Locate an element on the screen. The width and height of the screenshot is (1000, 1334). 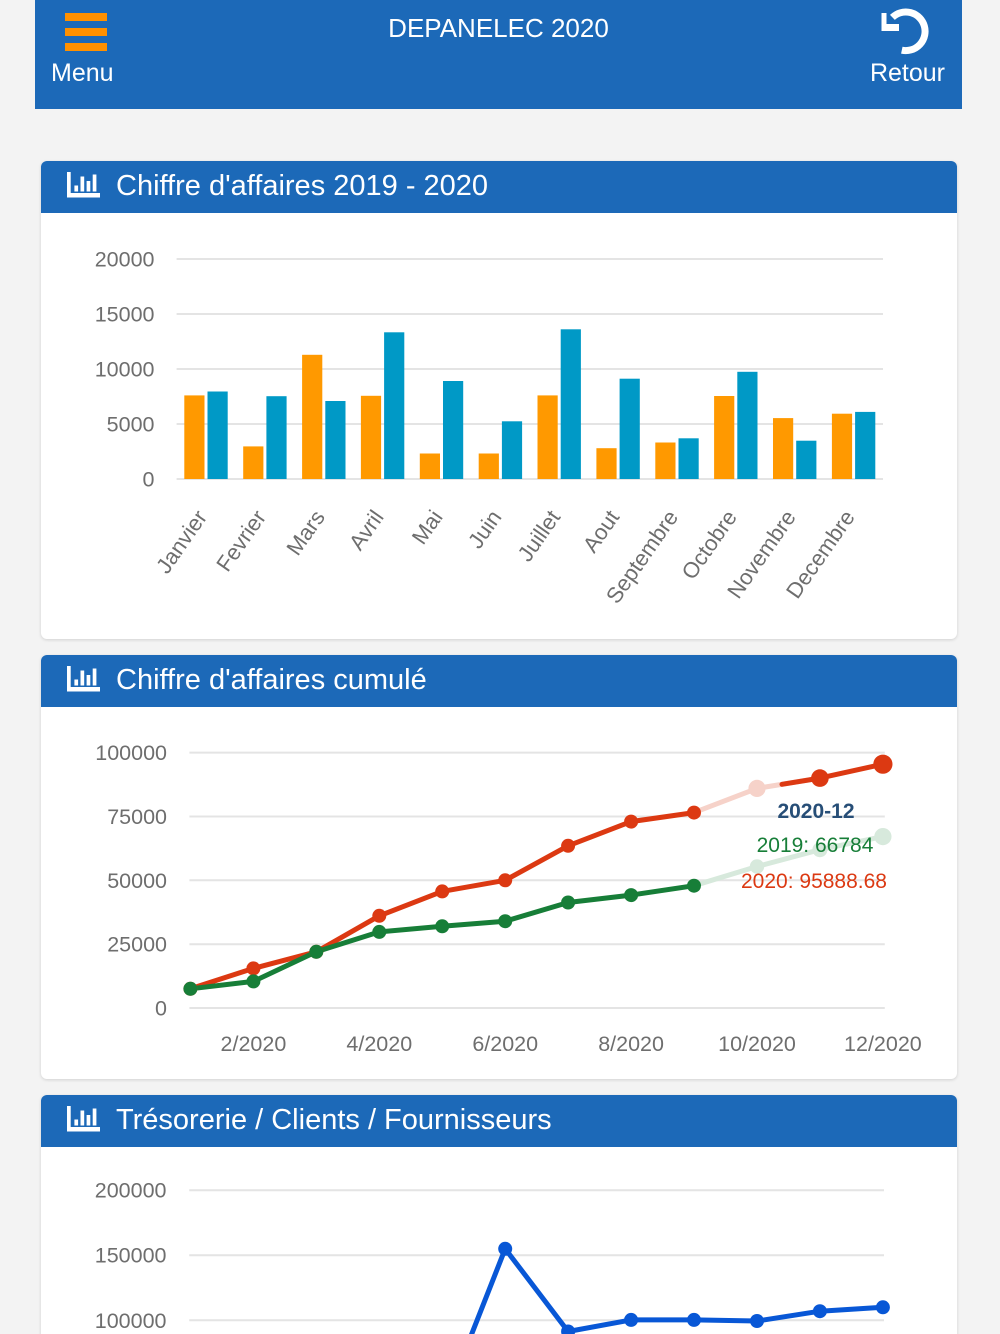
svg-text: 50000 is located at coordinates (137, 881).